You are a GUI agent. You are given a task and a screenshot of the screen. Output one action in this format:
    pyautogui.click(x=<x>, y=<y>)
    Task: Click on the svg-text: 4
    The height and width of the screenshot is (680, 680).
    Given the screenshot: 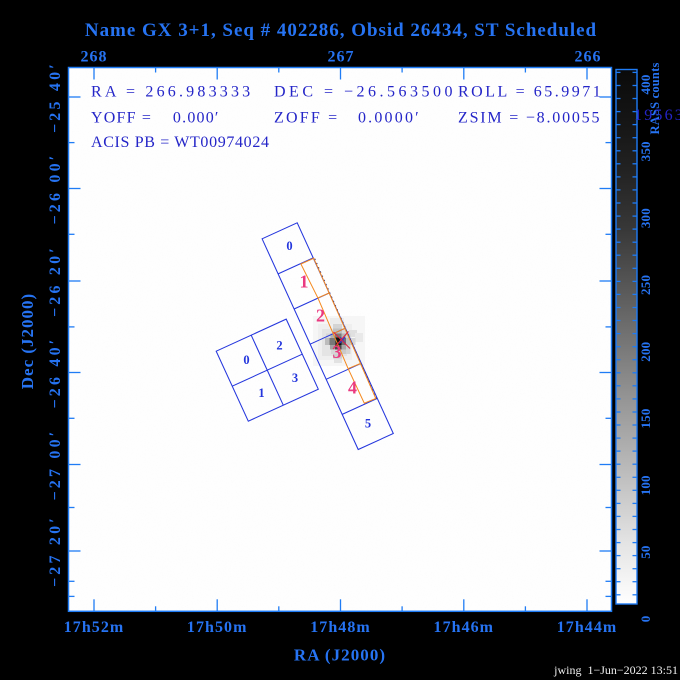 What is the action you would take?
    pyautogui.click(x=352, y=387)
    